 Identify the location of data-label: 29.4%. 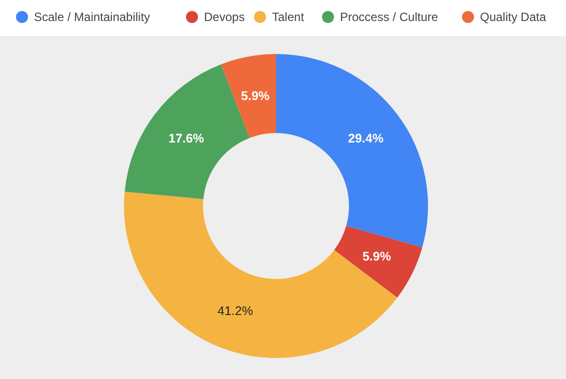
(366, 139).